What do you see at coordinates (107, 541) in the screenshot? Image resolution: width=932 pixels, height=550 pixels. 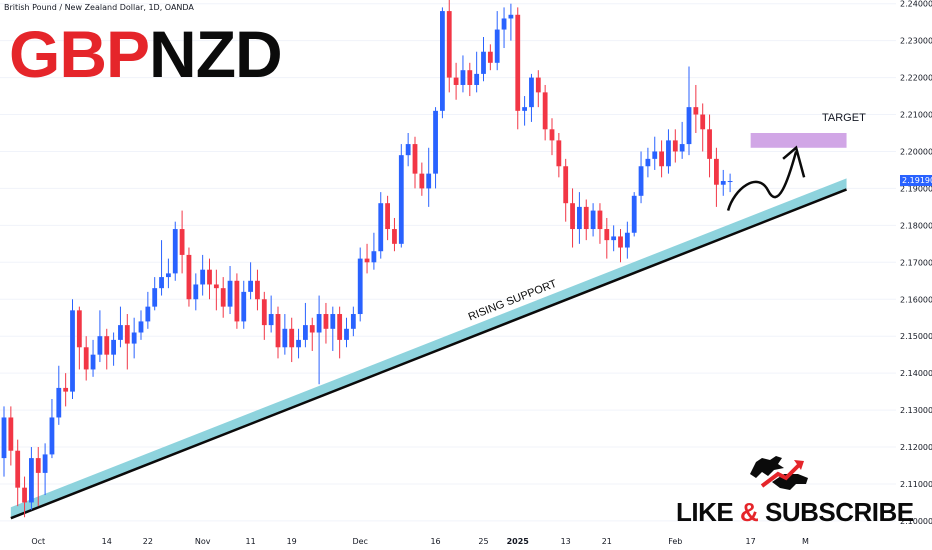 I see `x-tick-label: 14` at bounding box center [107, 541].